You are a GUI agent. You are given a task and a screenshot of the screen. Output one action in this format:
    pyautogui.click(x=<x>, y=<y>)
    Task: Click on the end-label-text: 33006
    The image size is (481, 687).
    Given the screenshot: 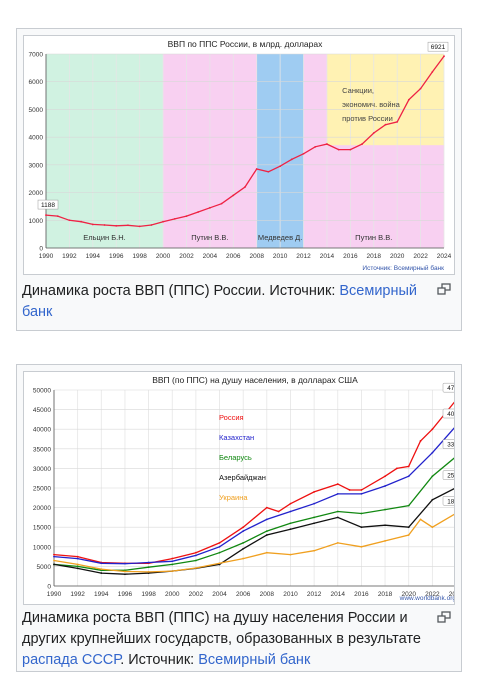 What is the action you would take?
    pyautogui.click(x=450, y=445)
    